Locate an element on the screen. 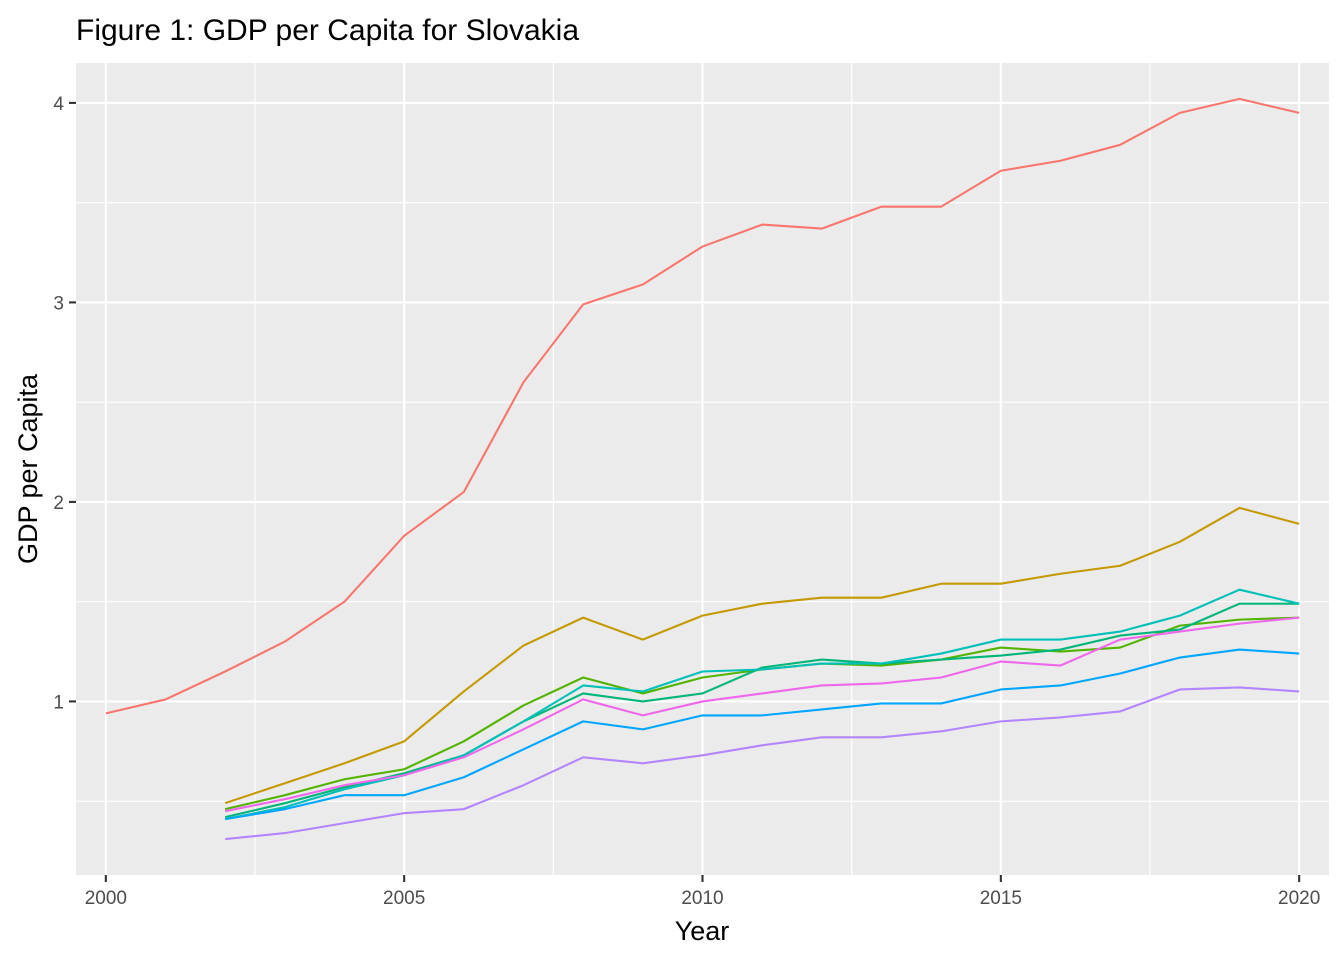  x-axis-title: Year is located at coordinates (702, 931).